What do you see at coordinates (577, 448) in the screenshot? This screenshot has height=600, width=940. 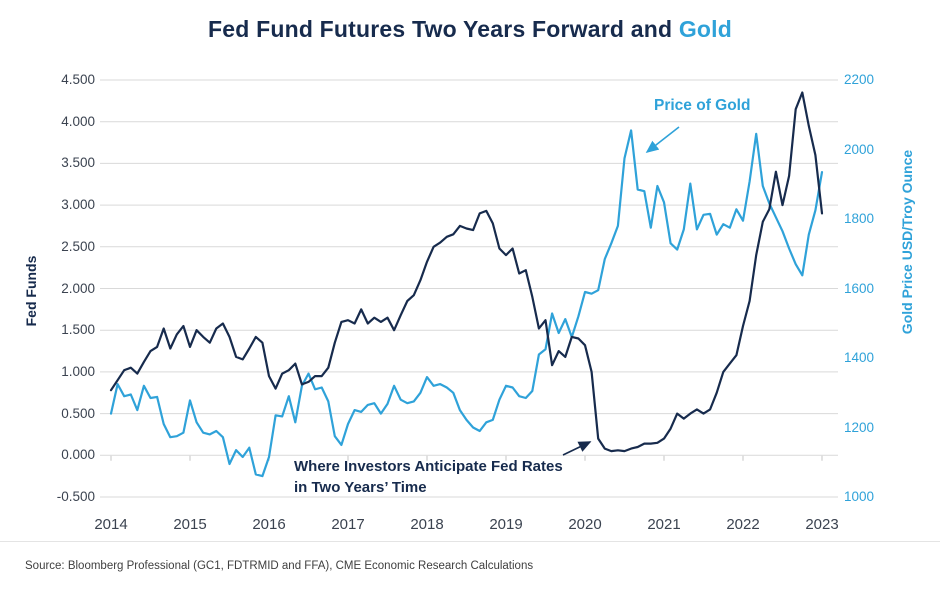 I see `fed-annotation-arrow` at bounding box center [577, 448].